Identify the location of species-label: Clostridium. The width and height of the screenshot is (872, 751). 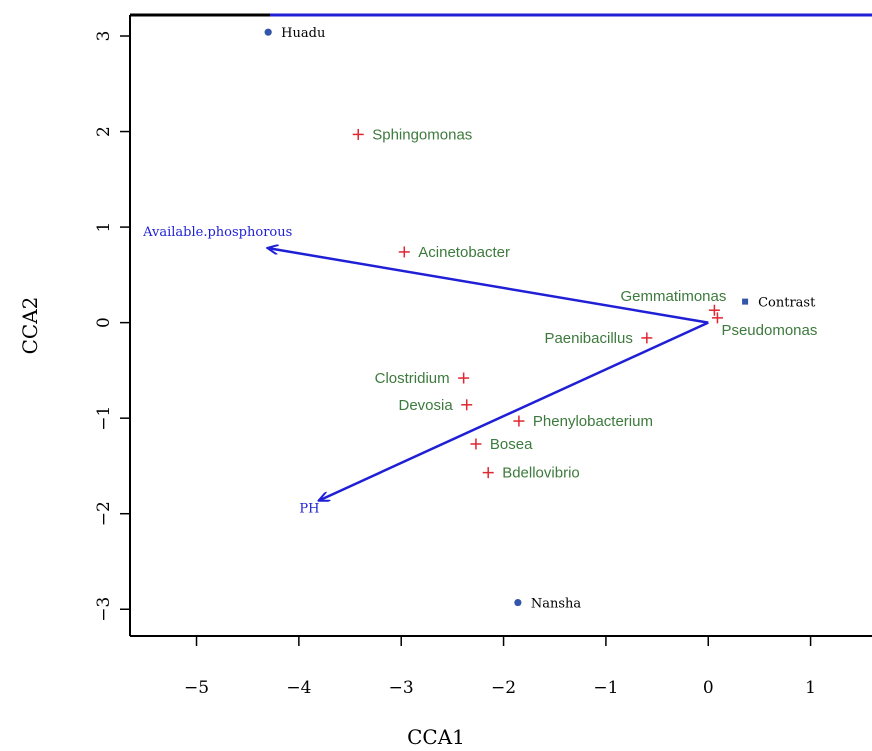
(412, 378).